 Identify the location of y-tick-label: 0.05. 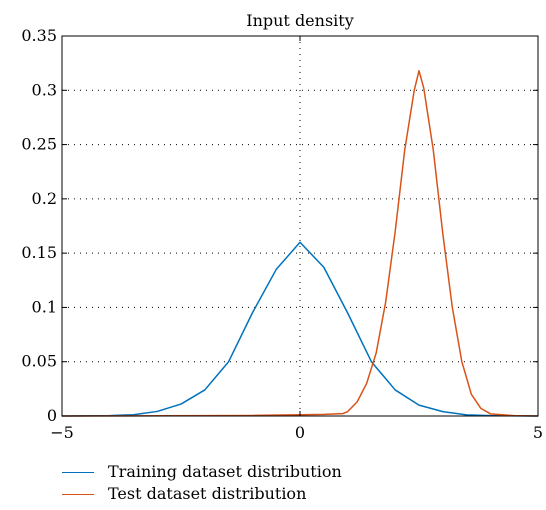
(39, 361).